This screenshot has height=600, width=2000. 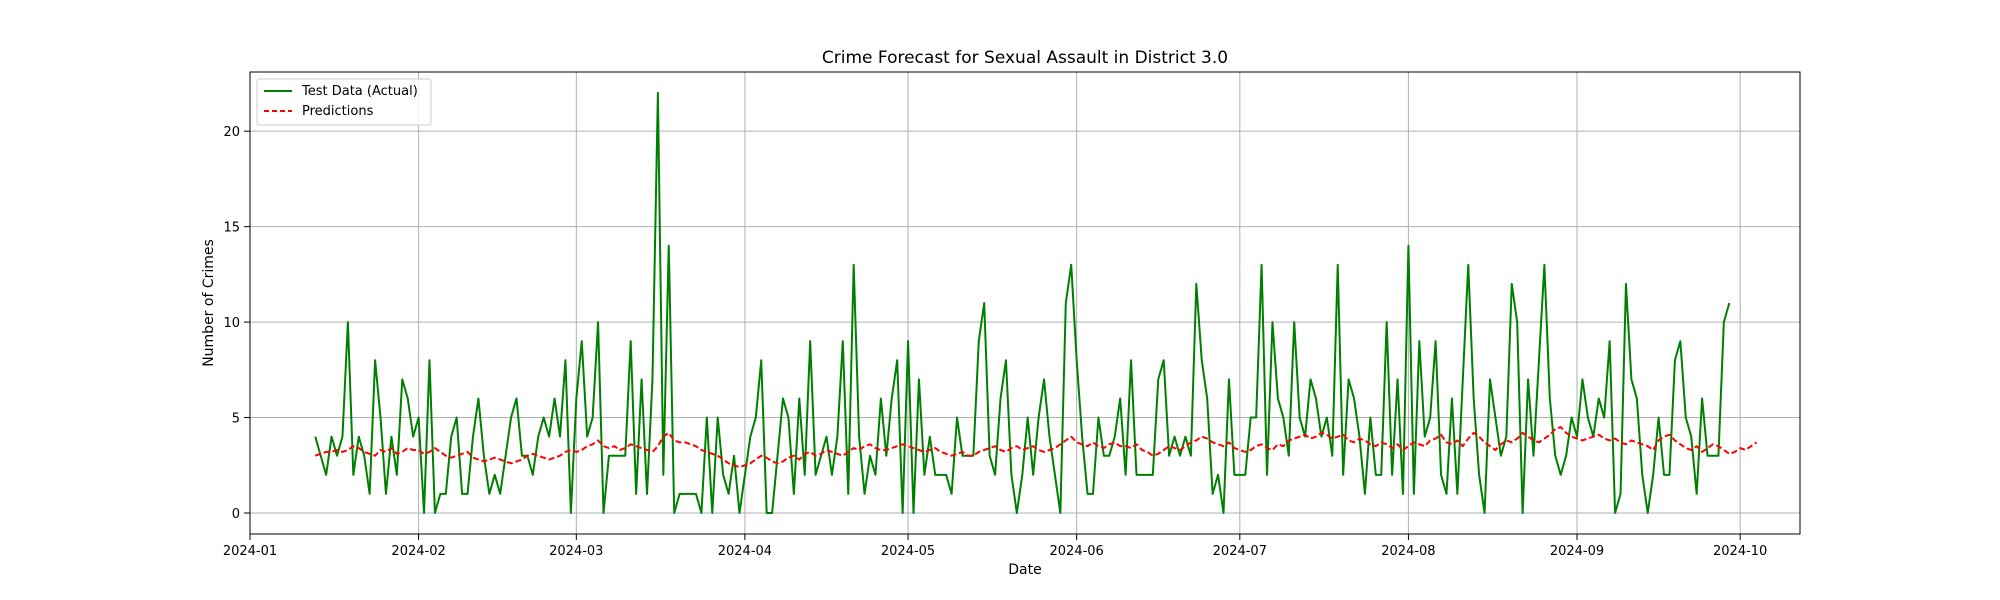 What do you see at coordinates (231, 132) in the screenshot?
I see `y-tick-label: 20` at bounding box center [231, 132].